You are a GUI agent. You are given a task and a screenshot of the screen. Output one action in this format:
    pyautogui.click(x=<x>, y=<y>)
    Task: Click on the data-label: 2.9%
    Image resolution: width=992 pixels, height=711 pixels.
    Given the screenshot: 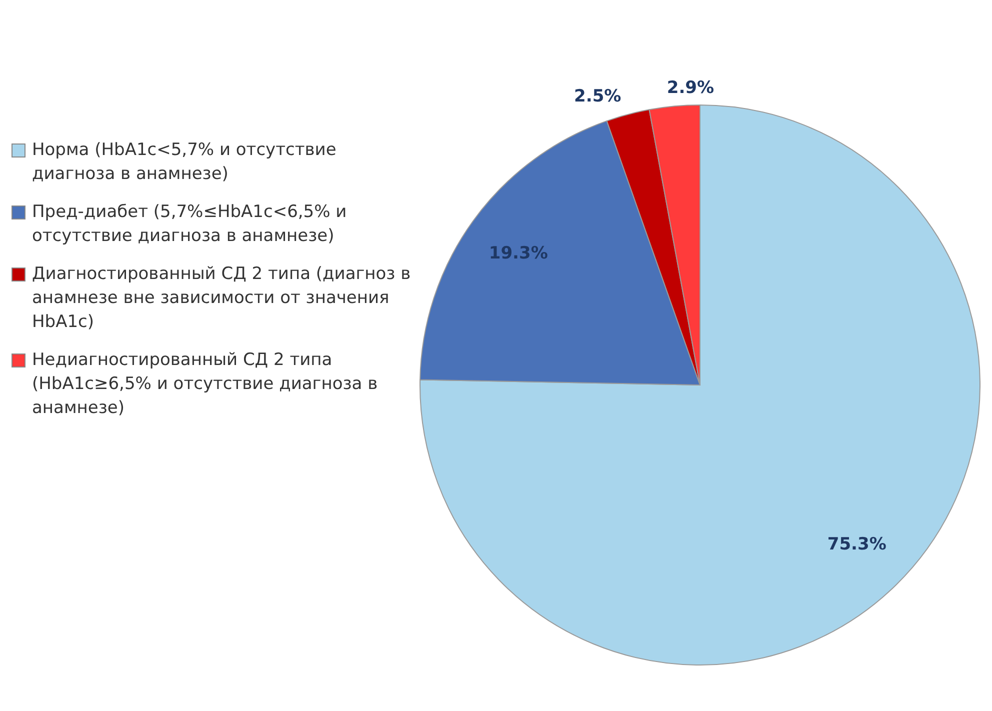 What is the action you would take?
    pyautogui.click(x=690, y=88)
    